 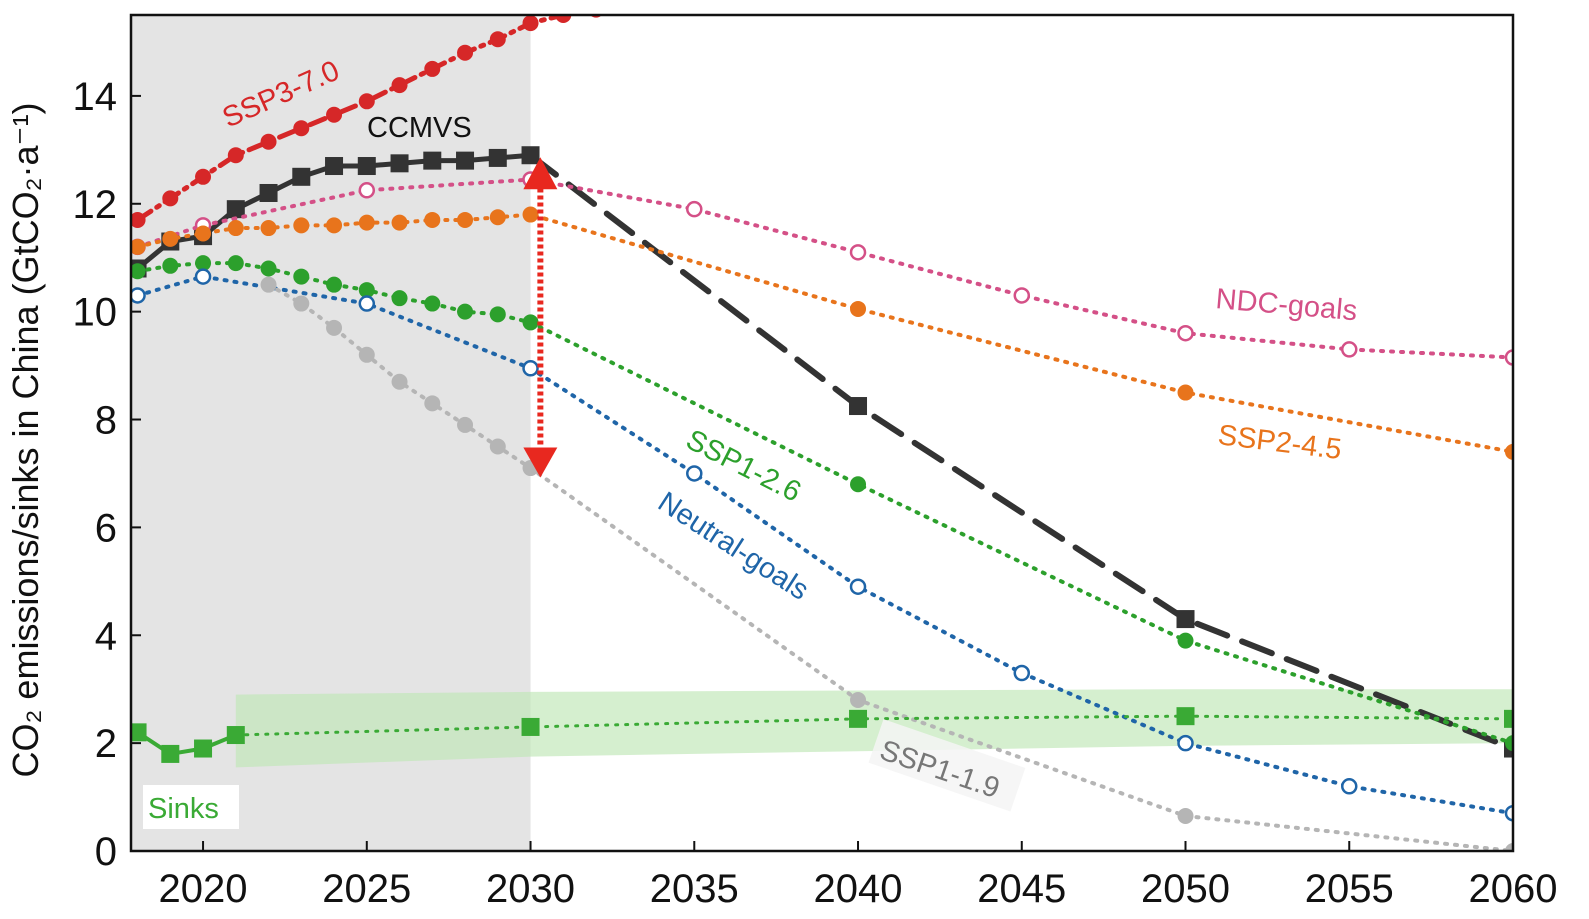 What do you see at coordinates (106, 636) in the screenshot?
I see `y-tick-label: 4` at bounding box center [106, 636].